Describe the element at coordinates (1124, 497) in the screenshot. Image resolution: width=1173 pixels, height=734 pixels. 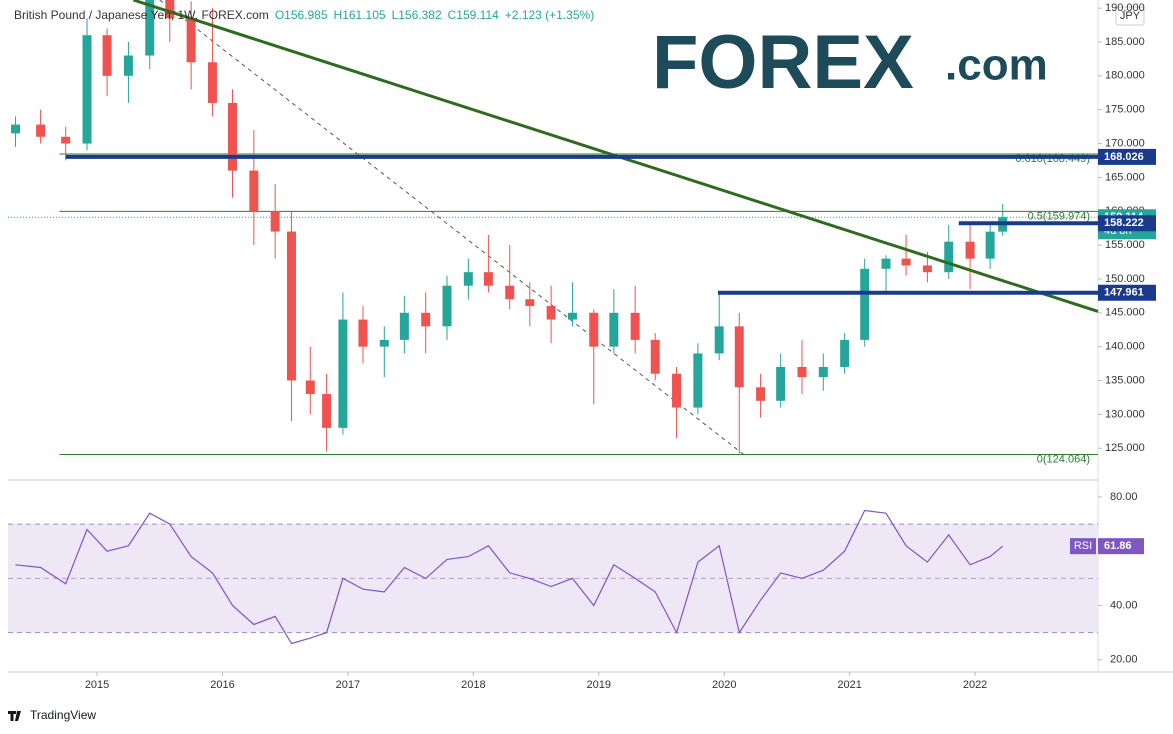
I see `rsi-tick-label: 80.00` at that location.